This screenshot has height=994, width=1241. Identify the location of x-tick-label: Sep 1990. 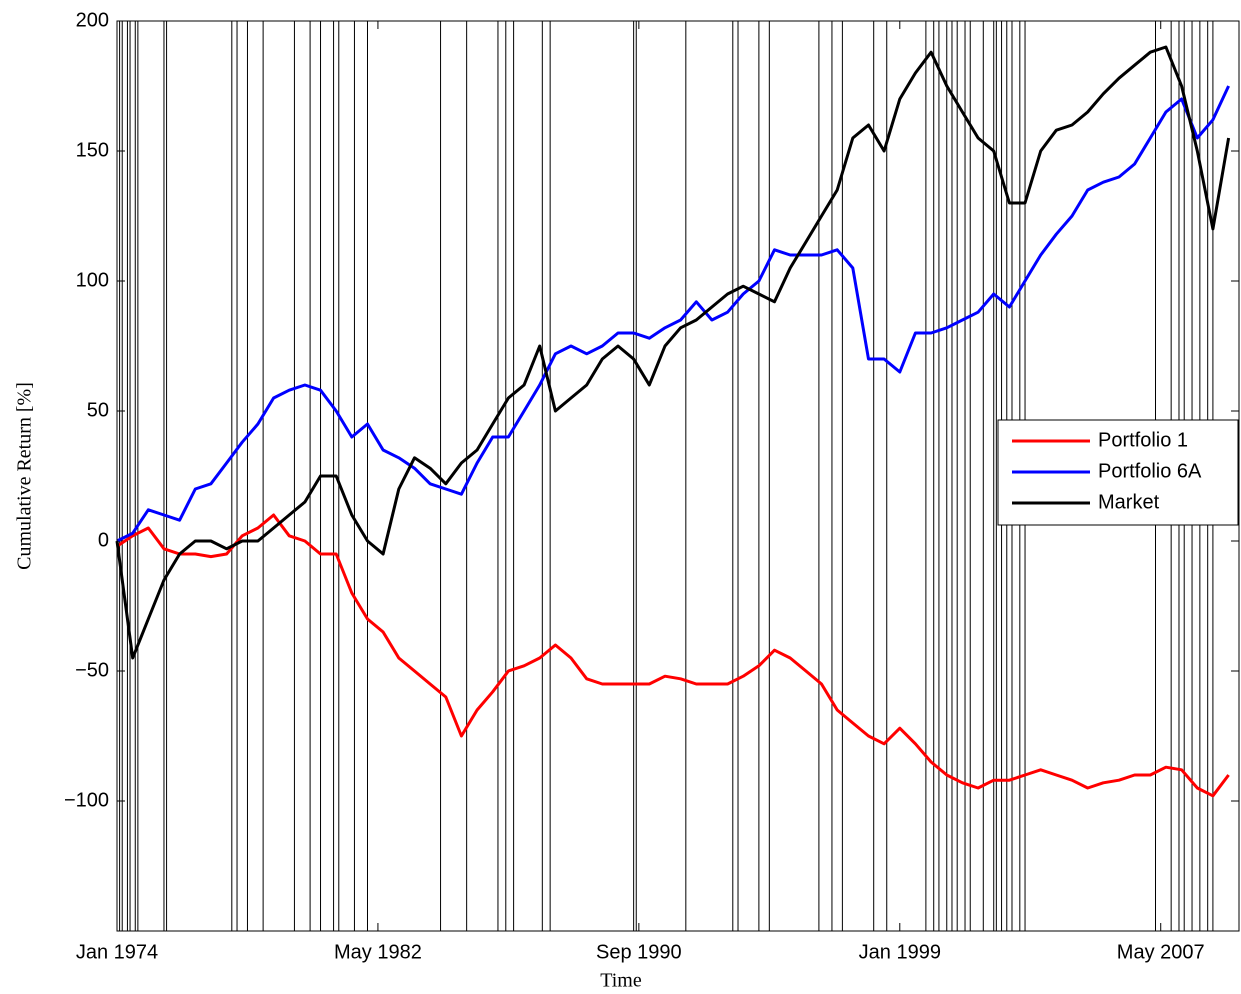
(639, 952).